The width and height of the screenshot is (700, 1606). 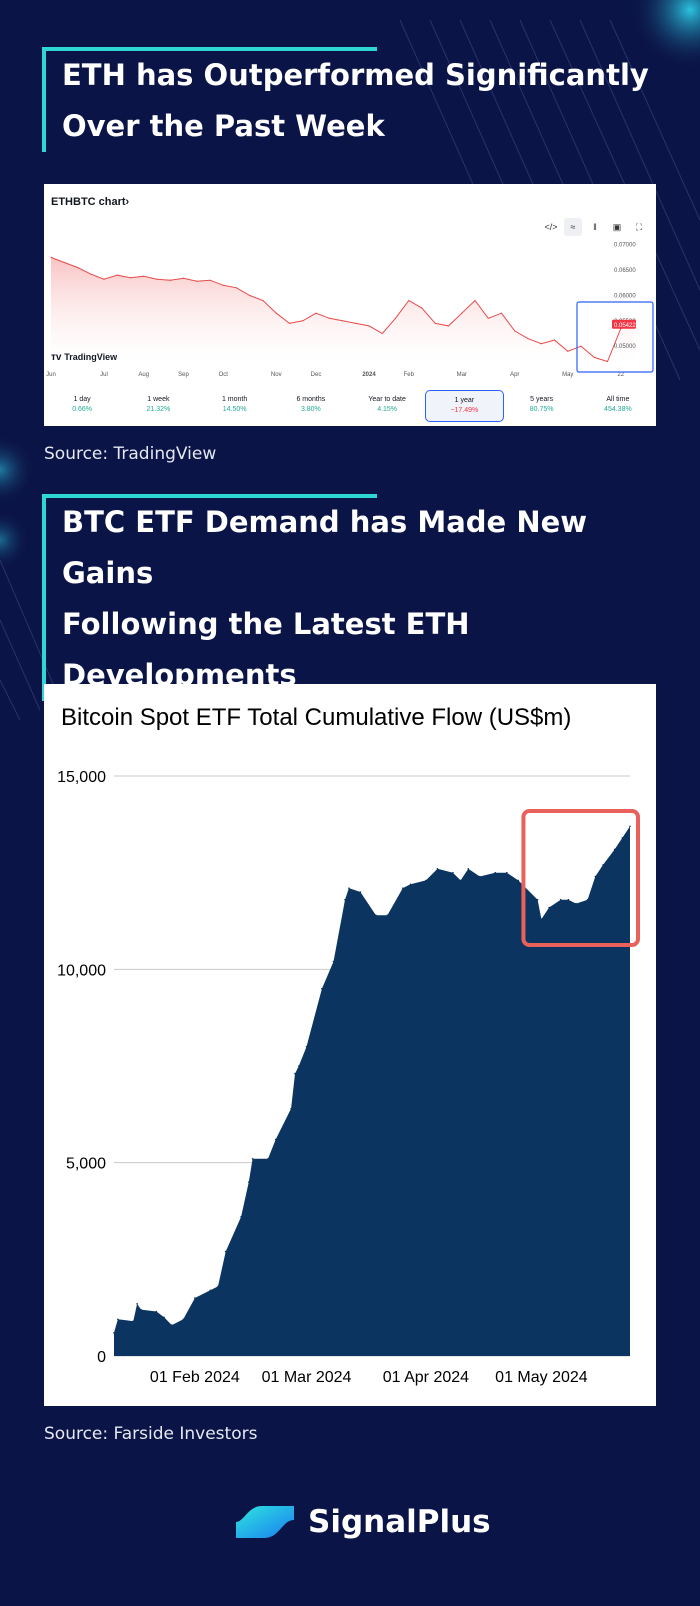 I want to click on heading-accent-bar, so click(x=209, y=49).